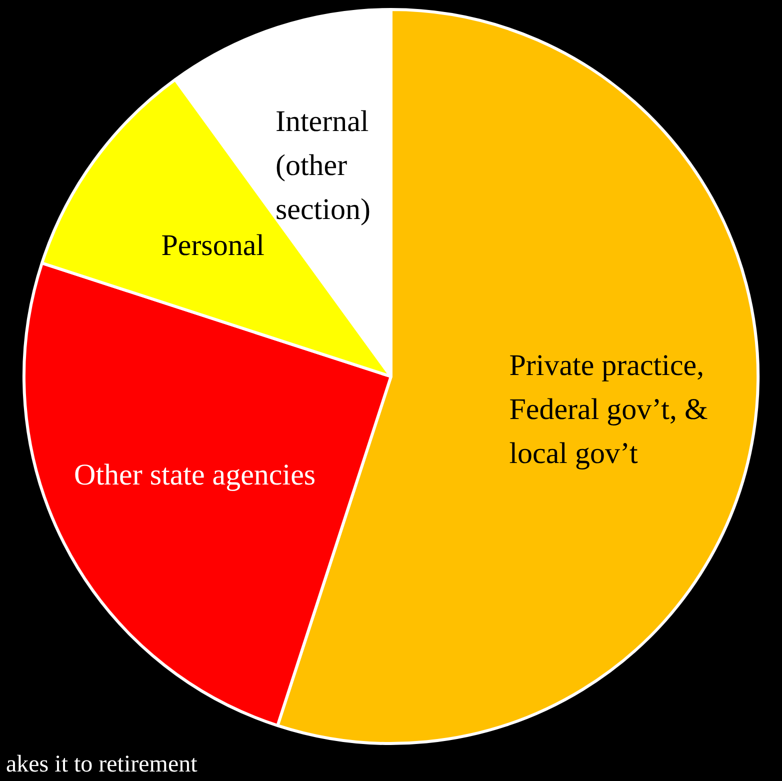  I want to click on slice-label: Internal (other section), so click(322, 165).